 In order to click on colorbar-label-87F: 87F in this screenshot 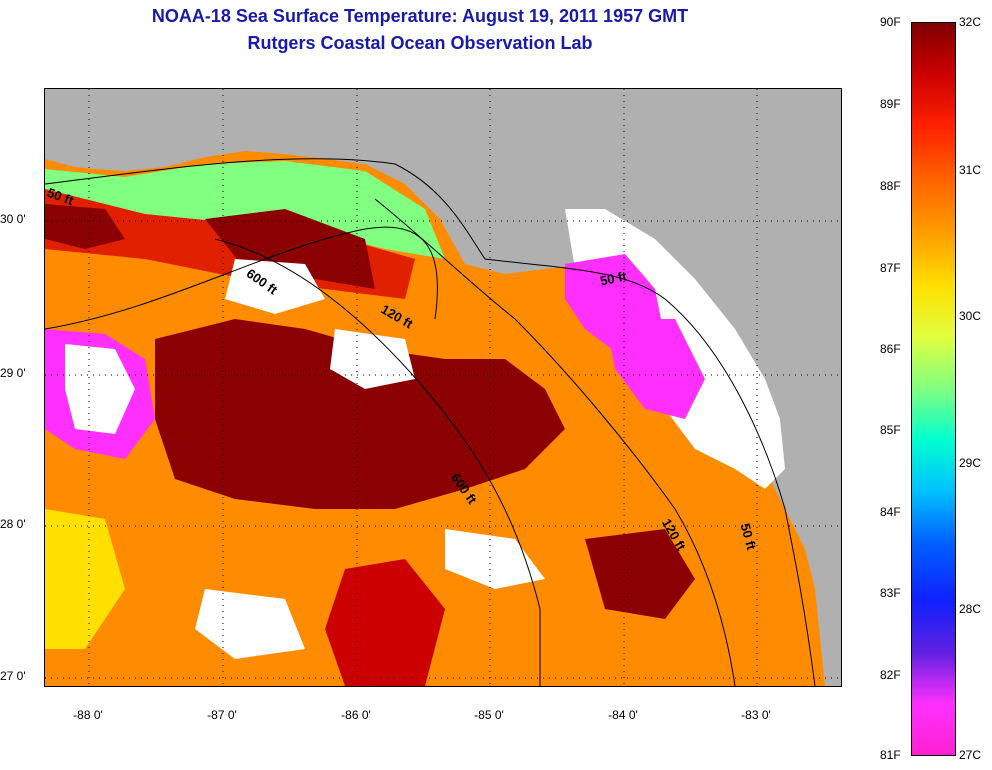, I will do `click(890, 268)`.